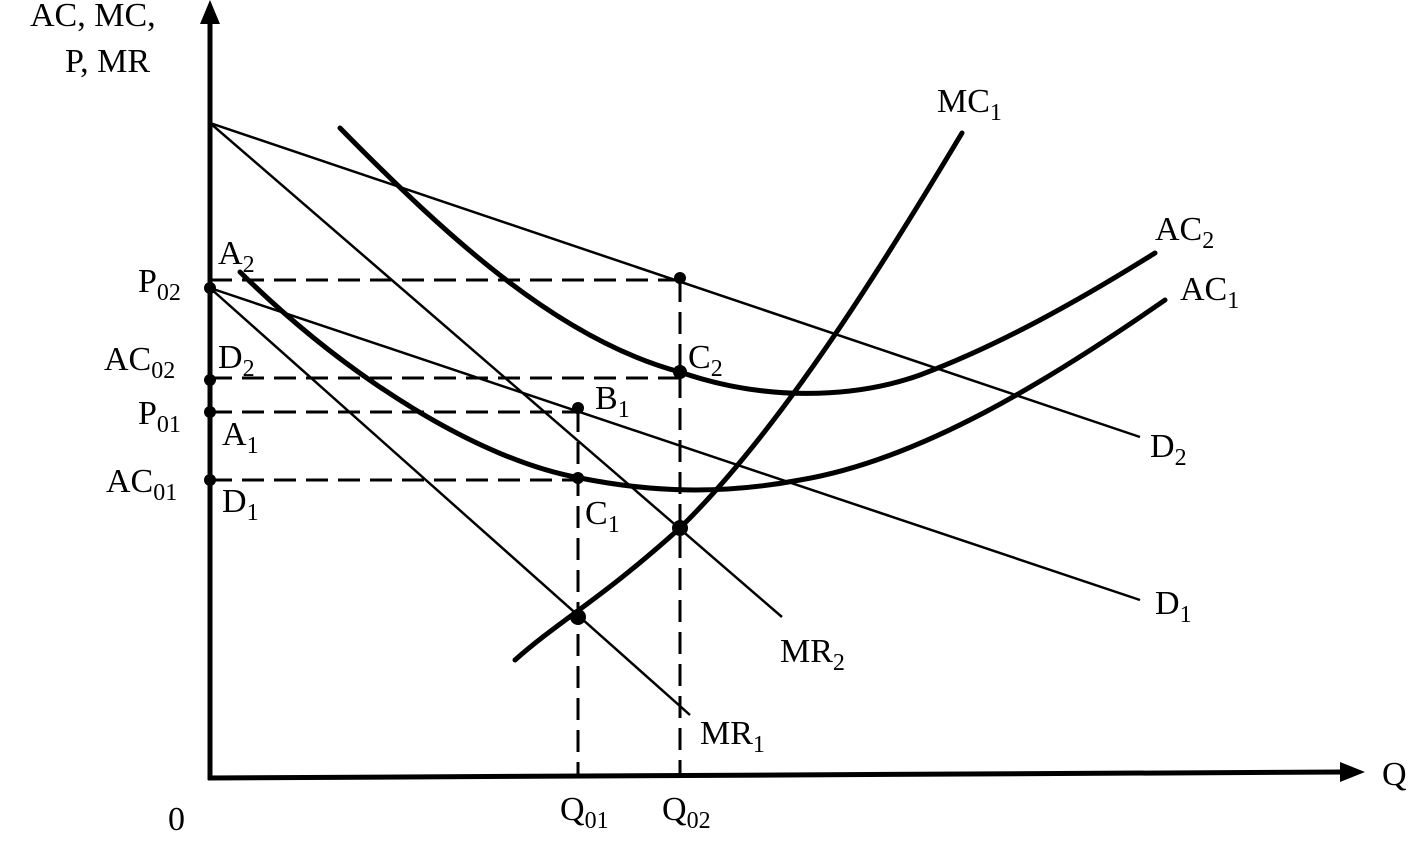 The image size is (1412, 841). I want to click on label: P01, so click(159, 416).